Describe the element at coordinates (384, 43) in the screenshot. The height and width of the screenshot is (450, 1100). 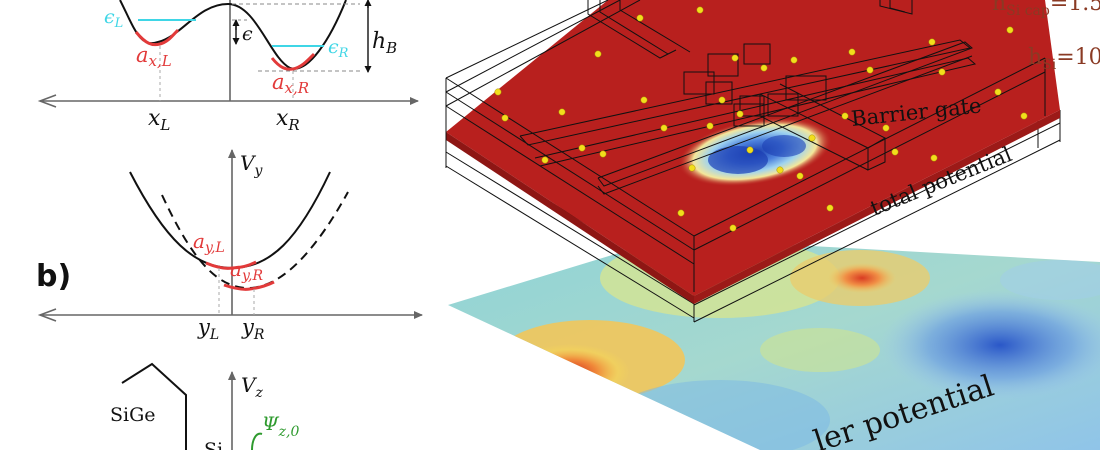
I see `hb-label: hB` at that location.